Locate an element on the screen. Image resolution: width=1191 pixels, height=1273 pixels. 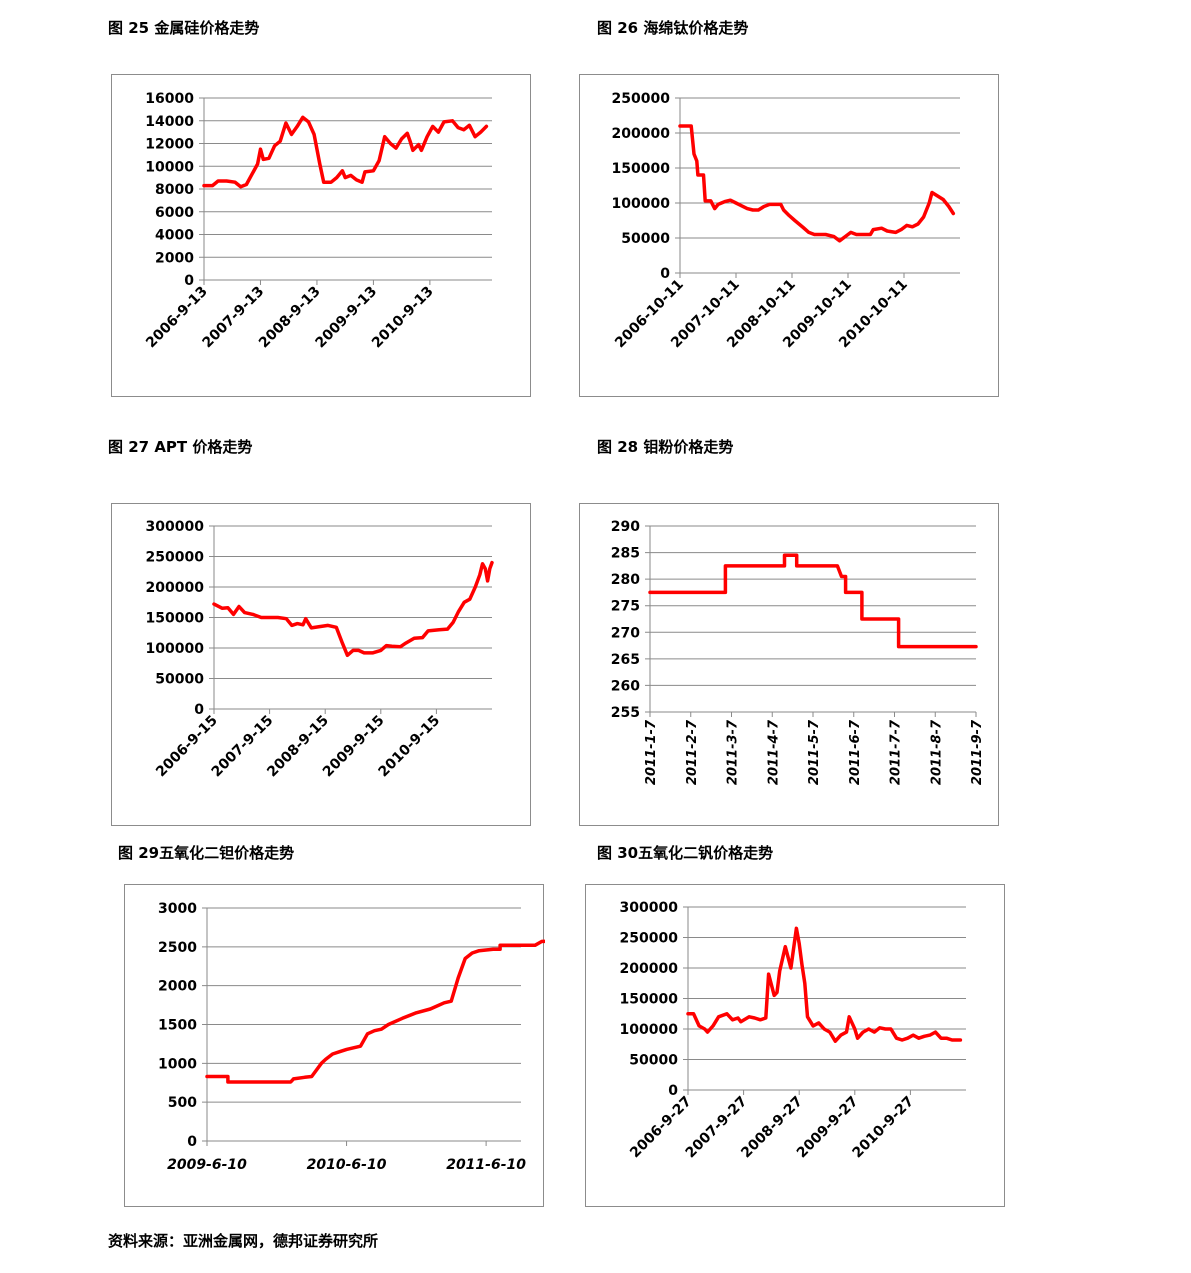
y-tick-label: 2500 is located at coordinates (177, 948).